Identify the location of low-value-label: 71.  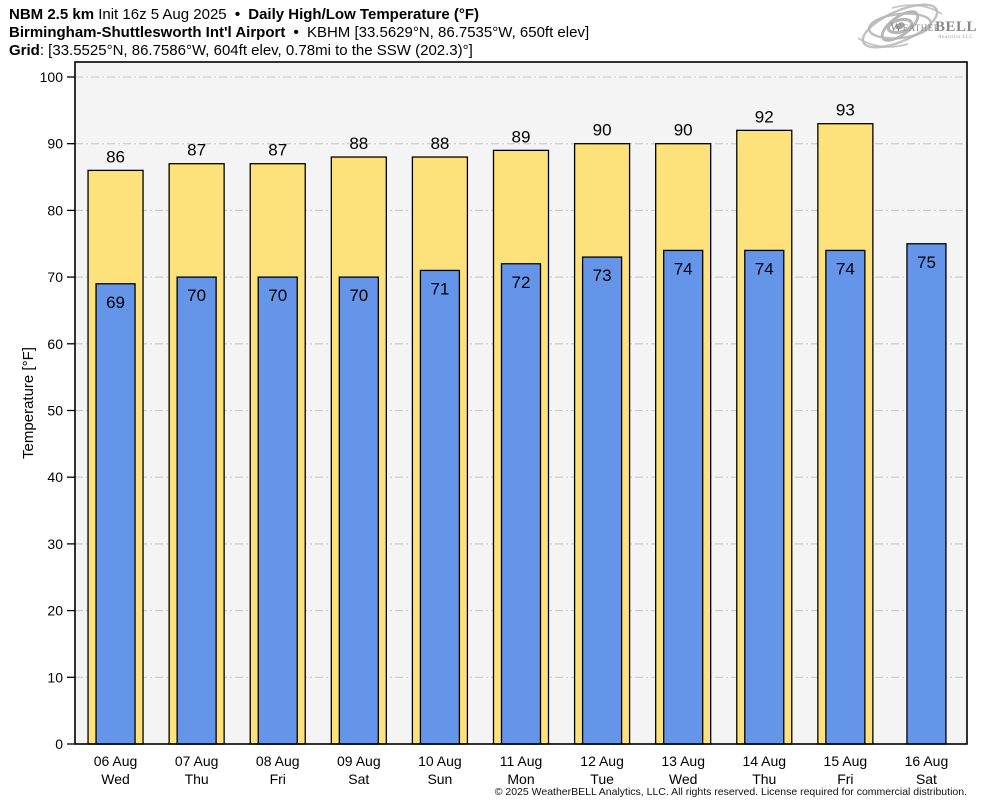
(439, 288).